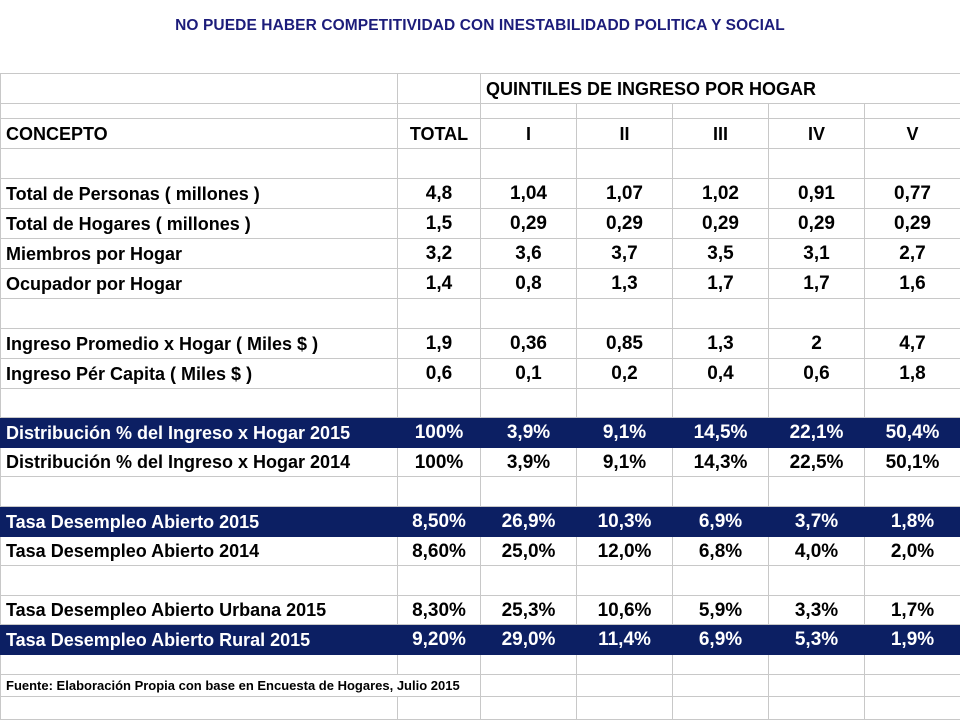 Image resolution: width=960 pixels, height=720 pixels. I want to click on quintile-cell: 1,04, so click(528, 193).